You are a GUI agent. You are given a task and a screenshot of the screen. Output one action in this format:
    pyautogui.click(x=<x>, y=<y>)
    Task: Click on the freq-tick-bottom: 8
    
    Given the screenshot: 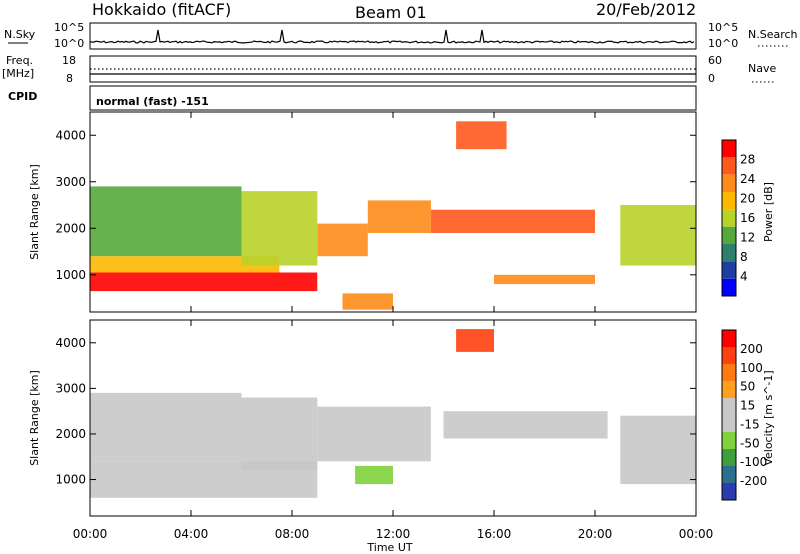 What is the action you would take?
    pyautogui.click(x=69, y=78)
    